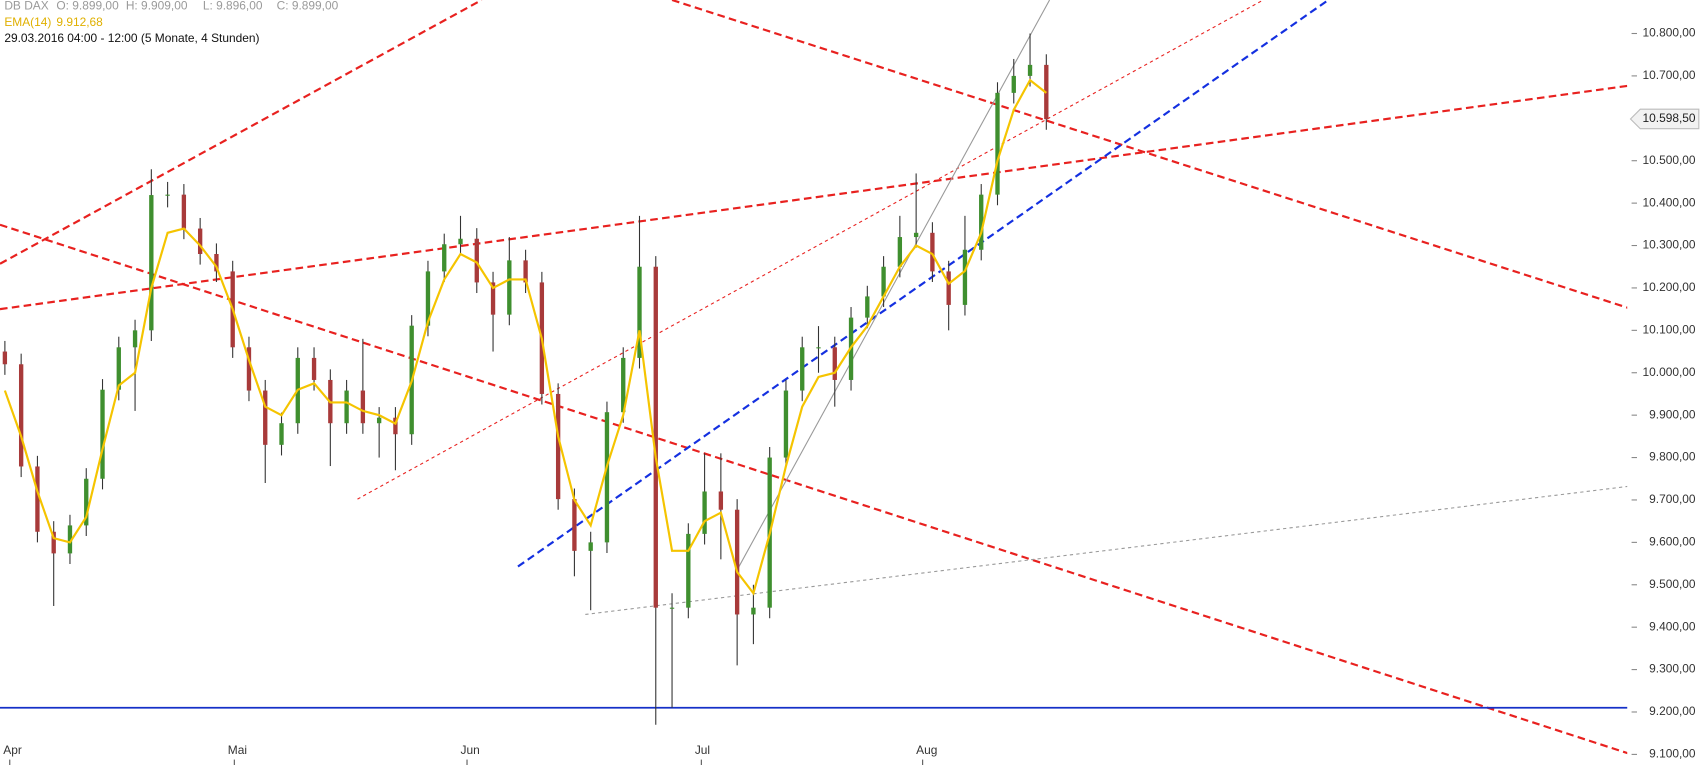  I want to click on y-tick-label: 9.500,00, so click(1672, 584).